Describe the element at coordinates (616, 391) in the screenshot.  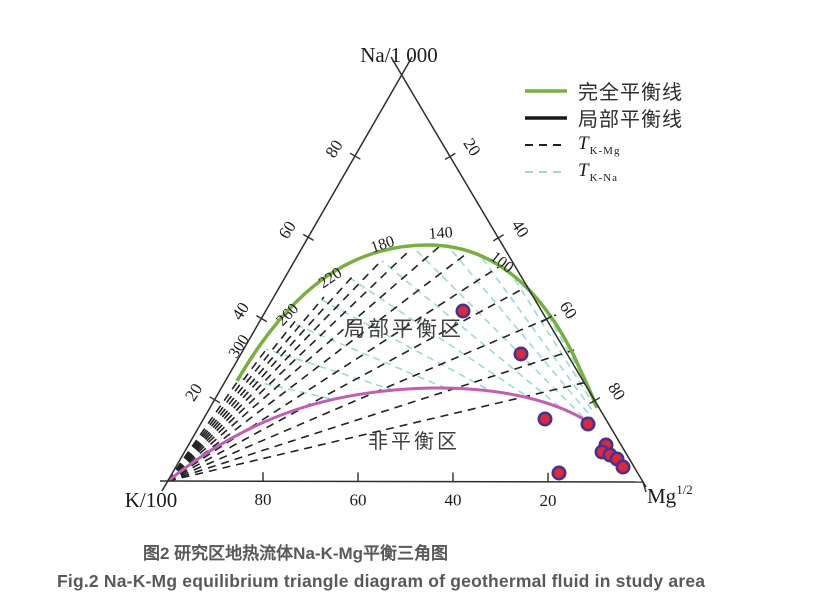
I see `right-axis-tick-label: 80` at that location.